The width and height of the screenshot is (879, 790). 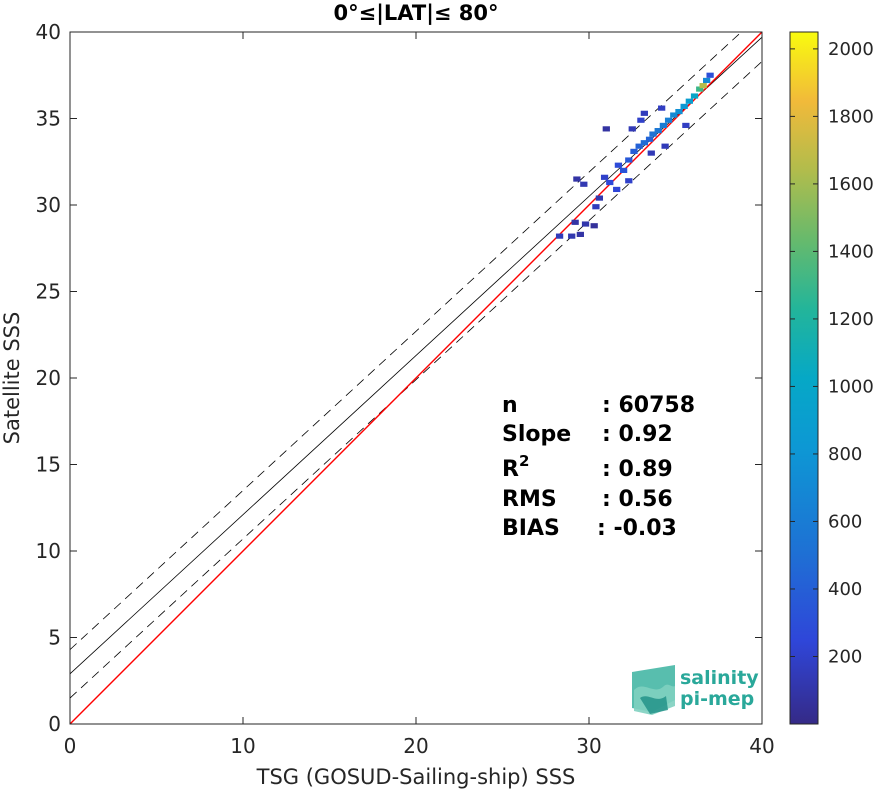 What do you see at coordinates (48, 205) in the screenshot?
I see `y-tick-label: 30` at bounding box center [48, 205].